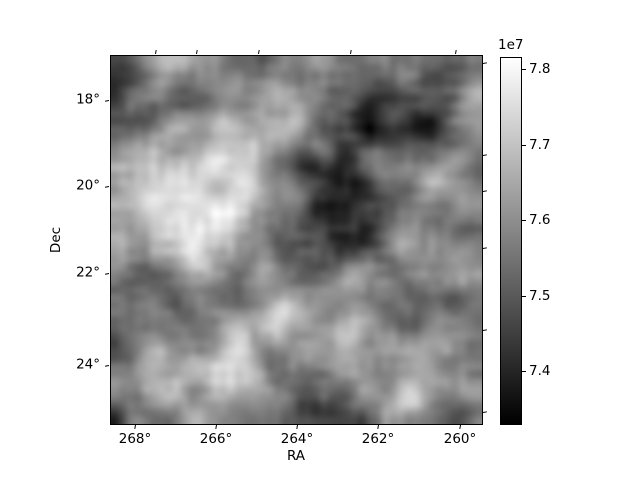 The height and width of the screenshot is (480, 640). Describe the element at coordinates (378, 439) in the screenshot. I see `x-axis-ticklabel: 262°` at that location.